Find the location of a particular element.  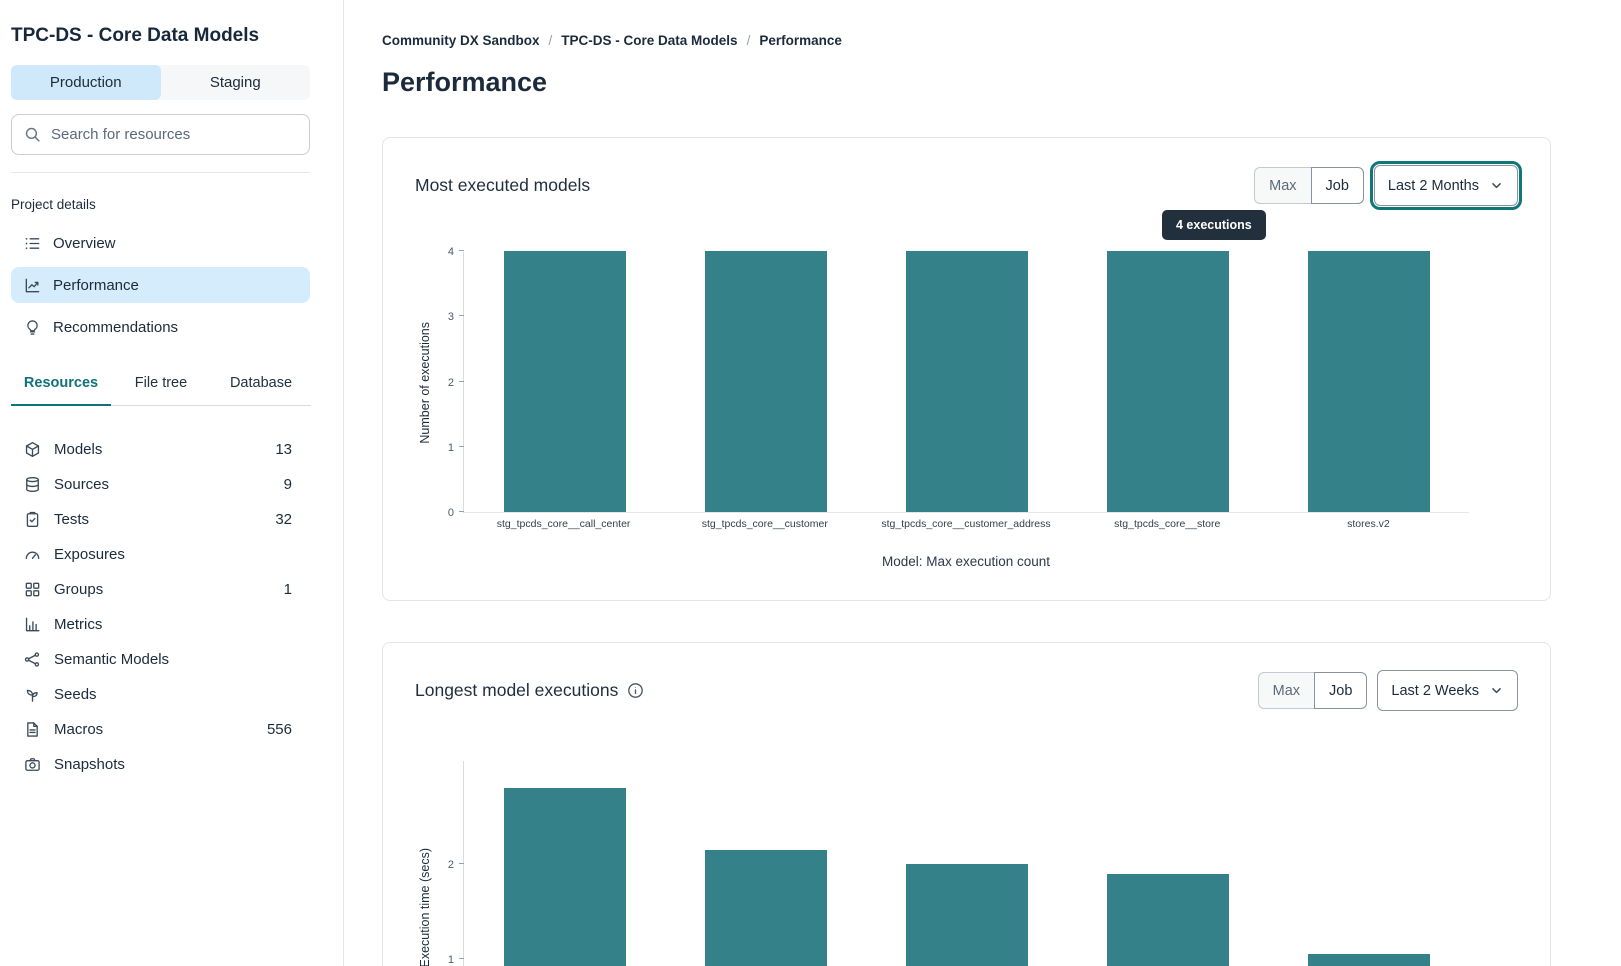

sidebar-item-label: Recommendations is located at coordinates (116, 327).